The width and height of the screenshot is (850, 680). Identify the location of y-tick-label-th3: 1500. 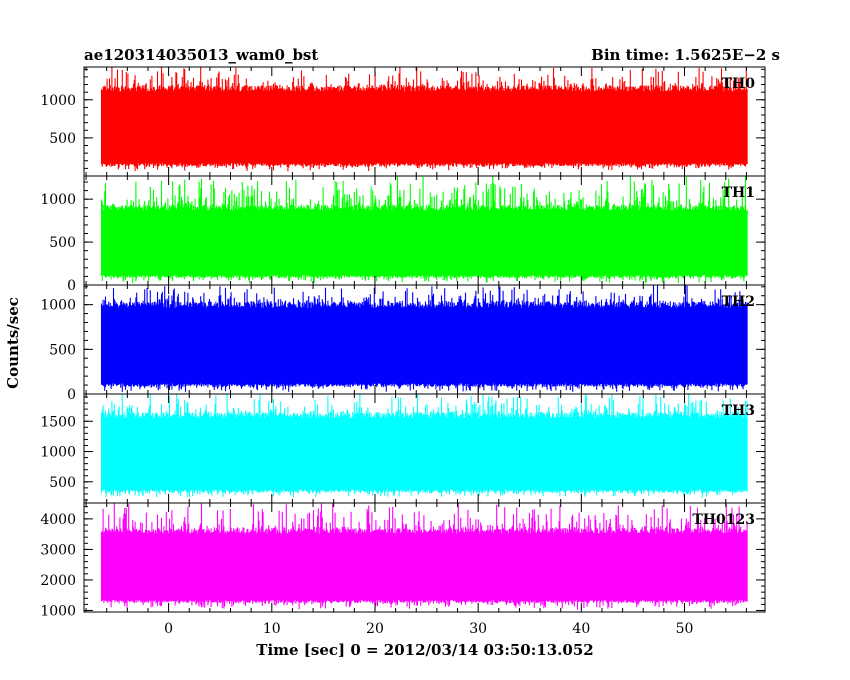
(58, 422).